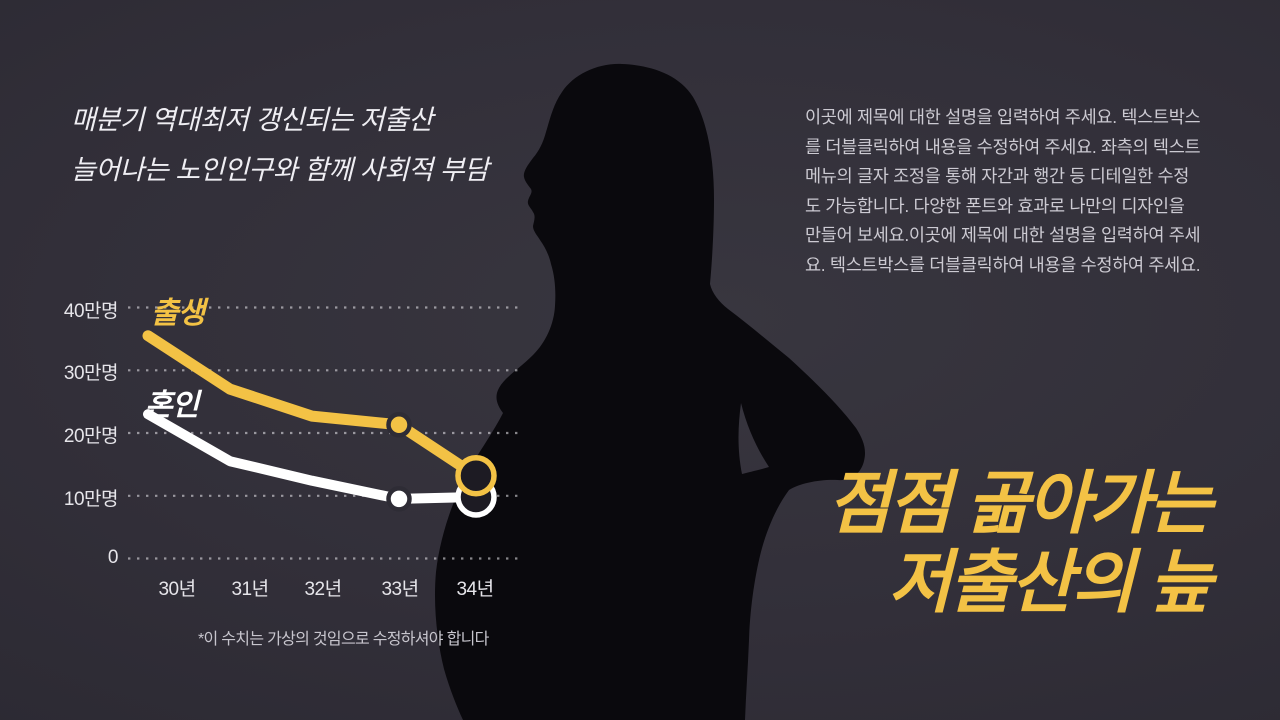  I want to click on headline-line1: 매분기 역대최저 갱신되는 저출산, so click(252, 120).